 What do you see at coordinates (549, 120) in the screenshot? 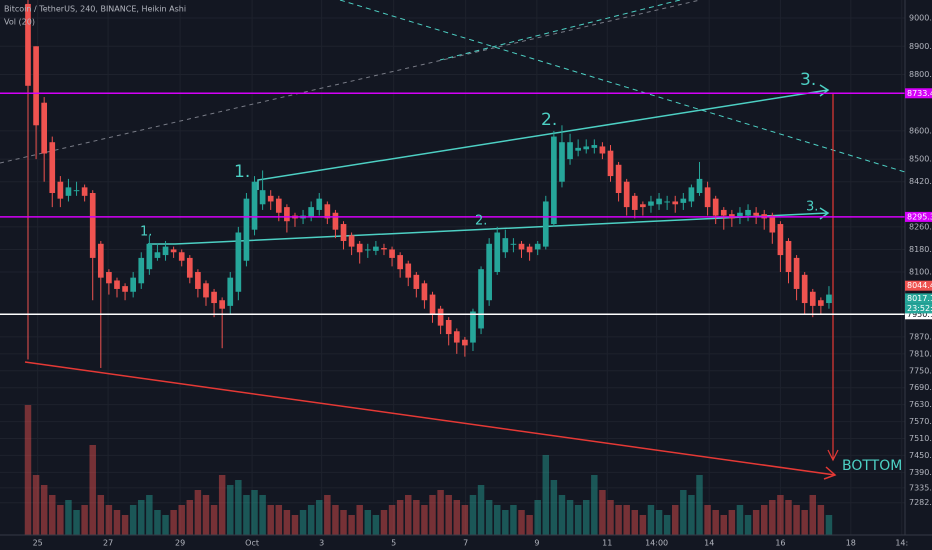
I see `annotation: 2.` at bounding box center [549, 120].